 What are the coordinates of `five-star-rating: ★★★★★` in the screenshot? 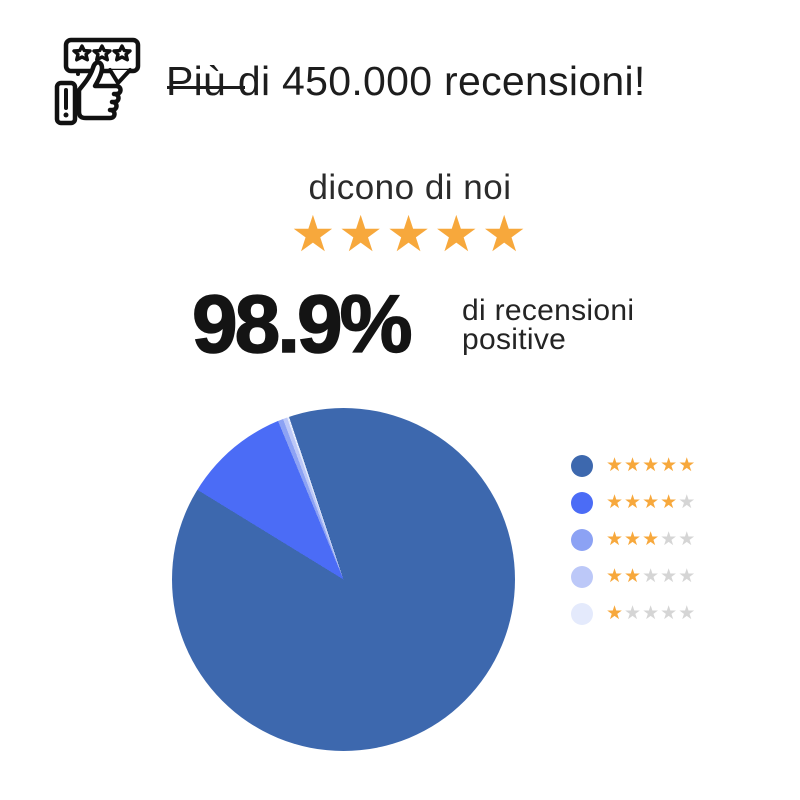 It's located at (410, 234).